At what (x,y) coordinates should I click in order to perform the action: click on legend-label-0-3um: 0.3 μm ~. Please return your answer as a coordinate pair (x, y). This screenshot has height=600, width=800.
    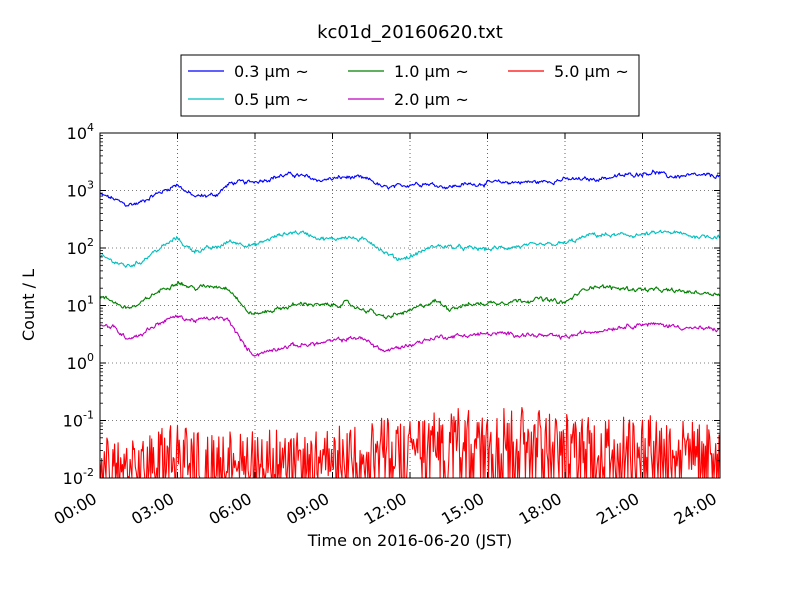
    Looking at the image, I should click on (271, 71).